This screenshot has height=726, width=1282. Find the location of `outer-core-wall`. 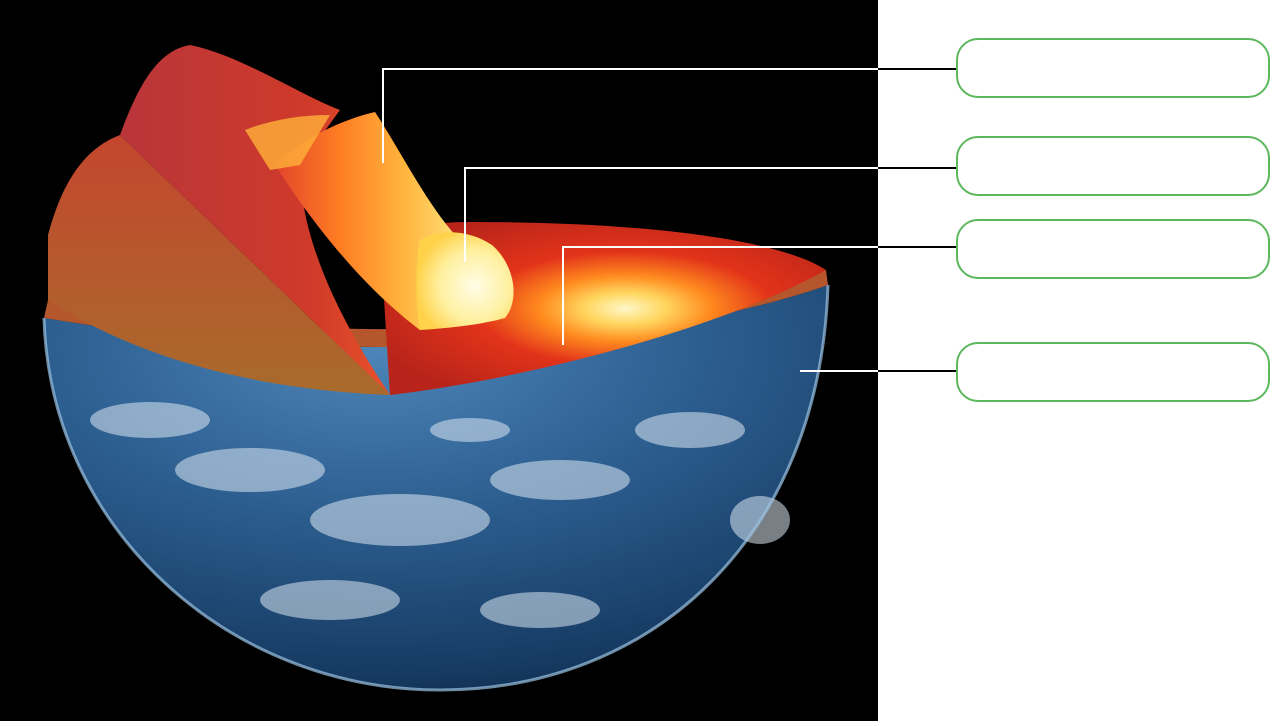

outer-core-wall is located at coordinates (367, 221).